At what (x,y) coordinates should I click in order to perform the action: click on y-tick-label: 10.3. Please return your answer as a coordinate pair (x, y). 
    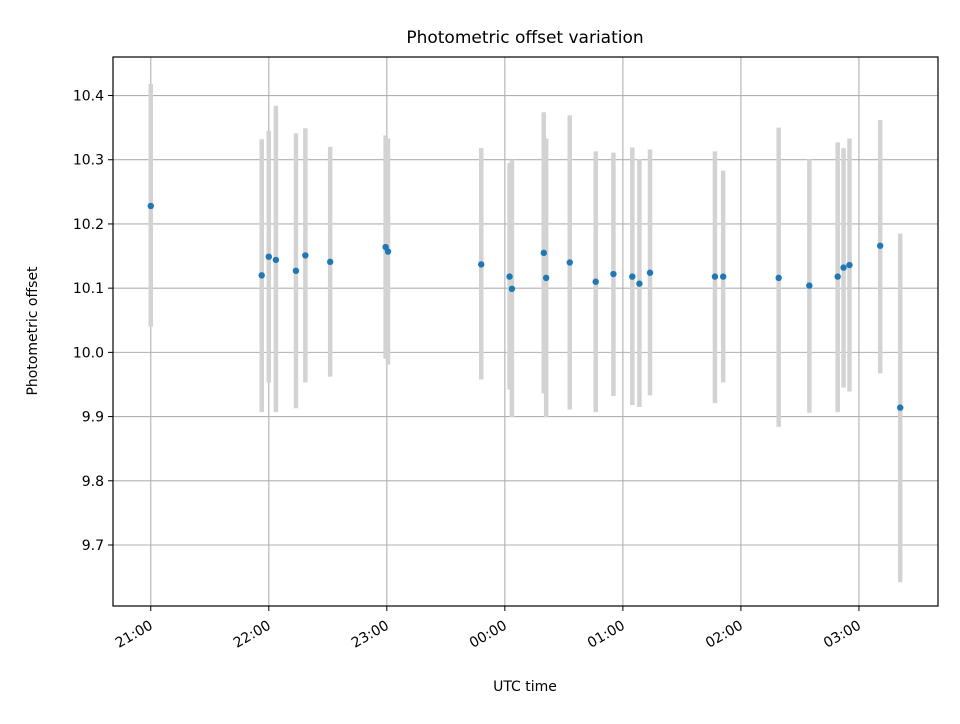
    Looking at the image, I should click on (88, 161).